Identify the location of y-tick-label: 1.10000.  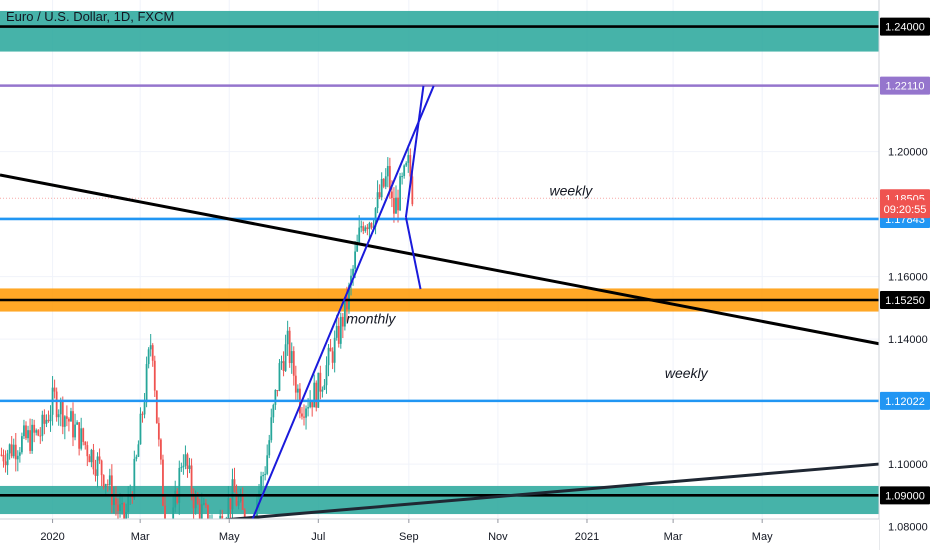
(908, 465).